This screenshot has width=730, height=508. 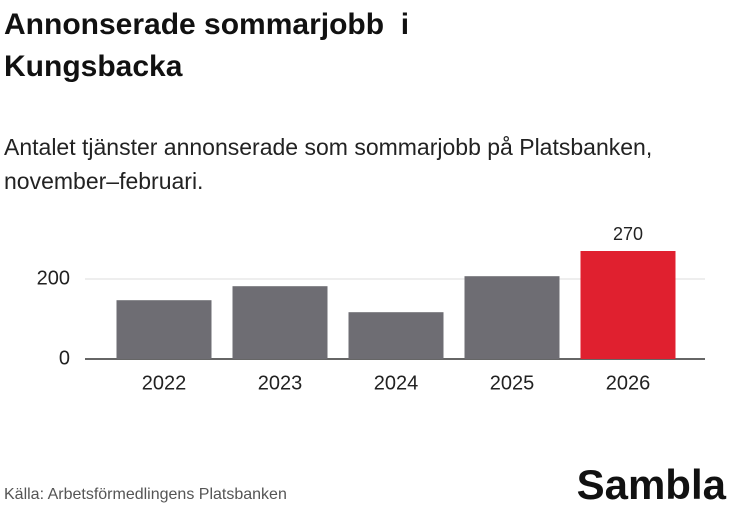 I want to click on data-label: 270, so click(x=628, y=234).